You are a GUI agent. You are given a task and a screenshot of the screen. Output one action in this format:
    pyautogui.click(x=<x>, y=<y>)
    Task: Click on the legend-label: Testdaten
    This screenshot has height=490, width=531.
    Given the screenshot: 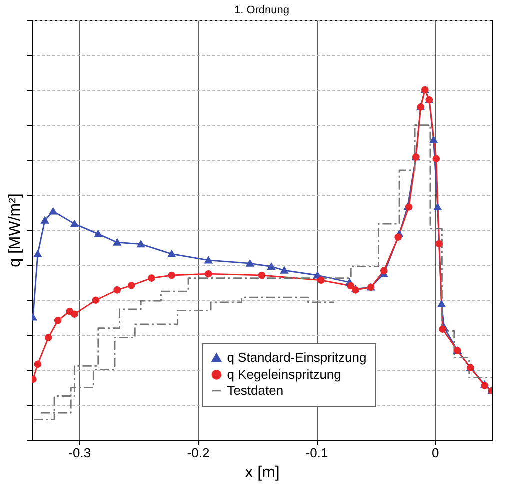 What is the action you would take?
    pyautogui.click(x=255, y=390)
    